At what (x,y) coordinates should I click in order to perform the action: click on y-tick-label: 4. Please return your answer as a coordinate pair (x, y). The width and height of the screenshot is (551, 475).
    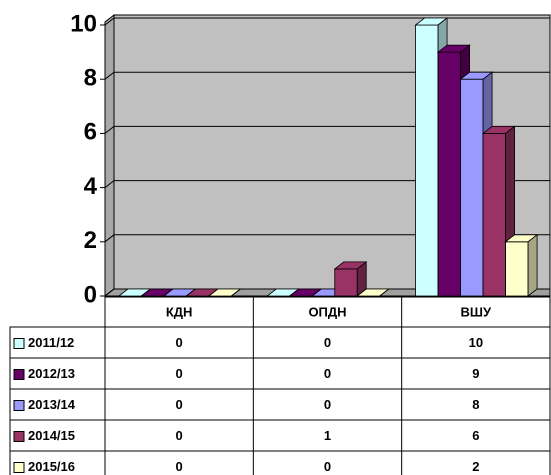
    Looking at the image, I should click on (91, 186).